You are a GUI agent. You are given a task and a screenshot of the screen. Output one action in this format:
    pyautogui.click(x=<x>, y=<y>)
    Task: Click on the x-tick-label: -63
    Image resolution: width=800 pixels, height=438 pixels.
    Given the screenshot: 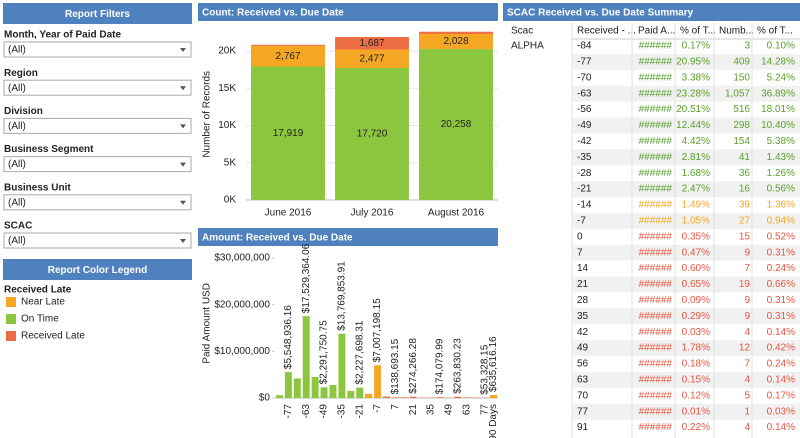 What is the action you would take?
    pyautogui.click(x=306, y=411)
    